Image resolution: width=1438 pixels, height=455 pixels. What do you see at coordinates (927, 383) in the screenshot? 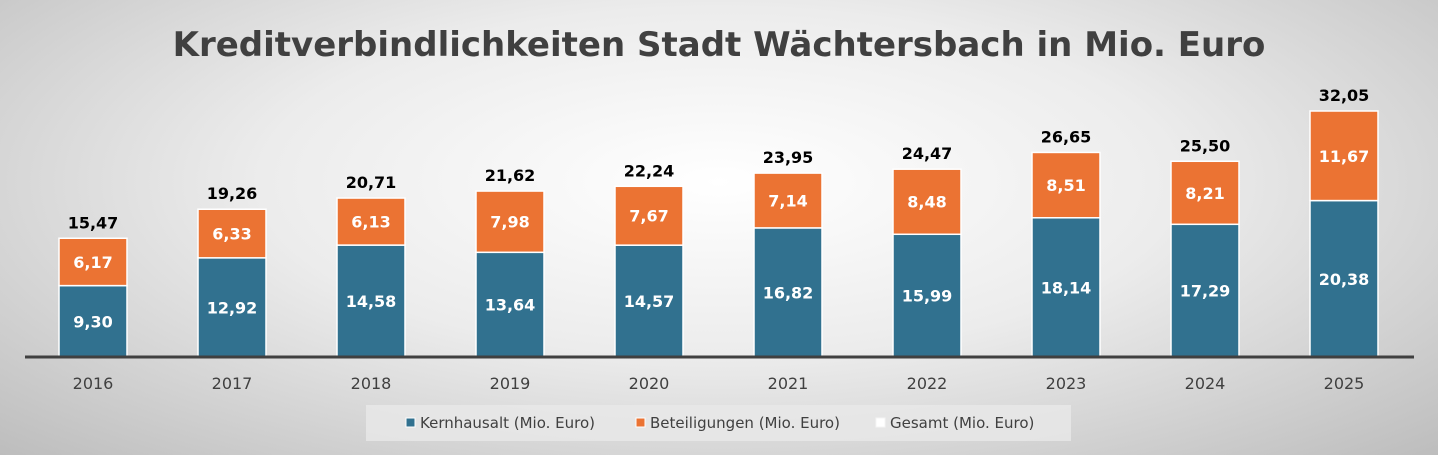
I see `x-tick-label: 2022` at bounding box center [927, 383].